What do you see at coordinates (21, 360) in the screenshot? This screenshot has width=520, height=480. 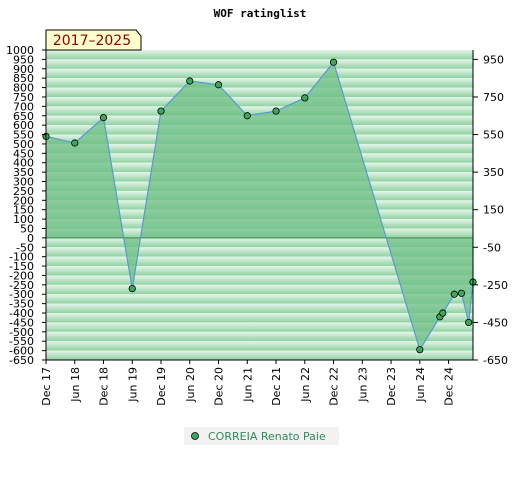 I see `left-tick-label: -650` at bounding box center [21, 360].